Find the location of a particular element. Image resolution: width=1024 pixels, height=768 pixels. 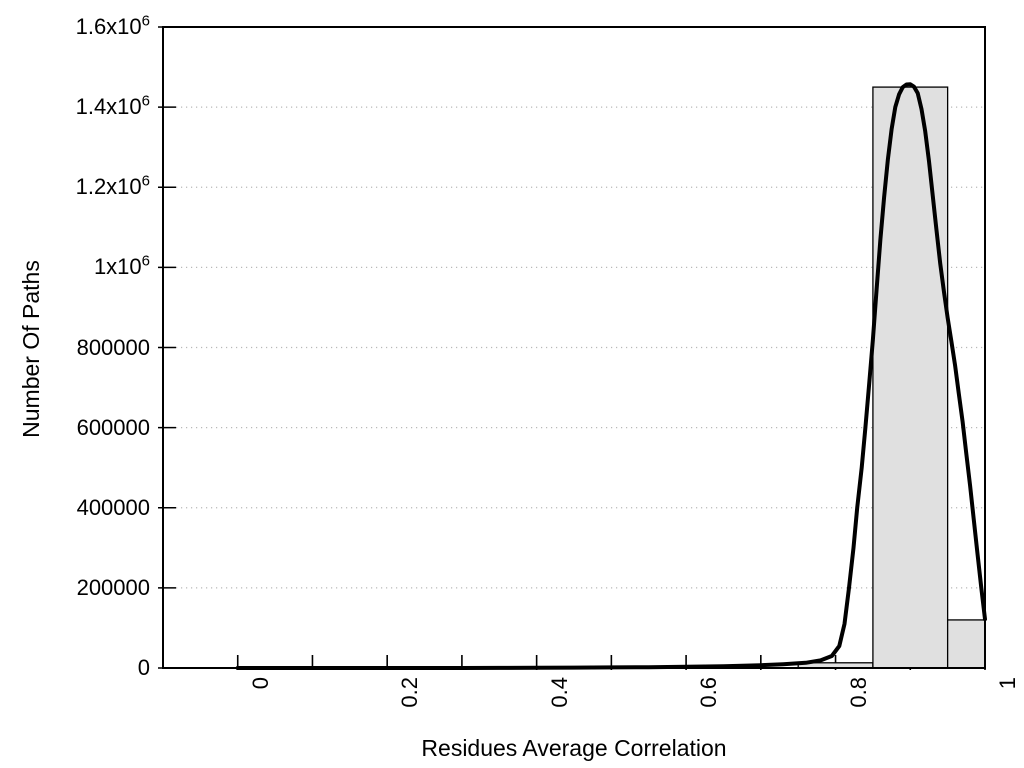

y-tick-label-base: 400000 is located at coordinates (113, 507).